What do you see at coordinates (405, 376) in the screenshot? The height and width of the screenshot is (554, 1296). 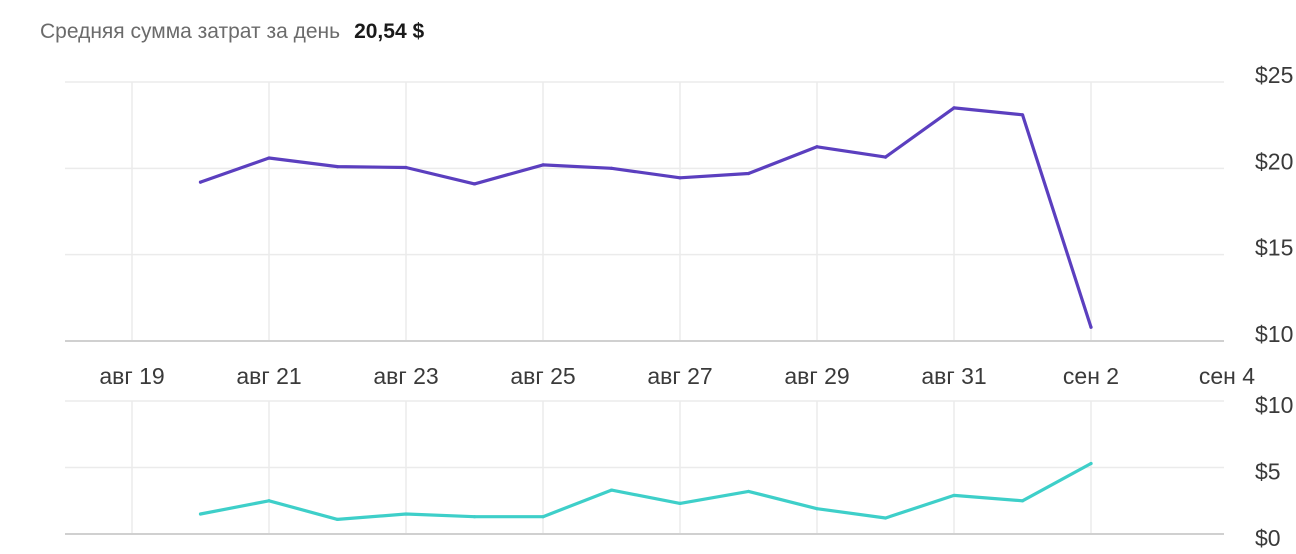 I see `x-axis-tick-label: авг 23` at bounding box center [405, 376].